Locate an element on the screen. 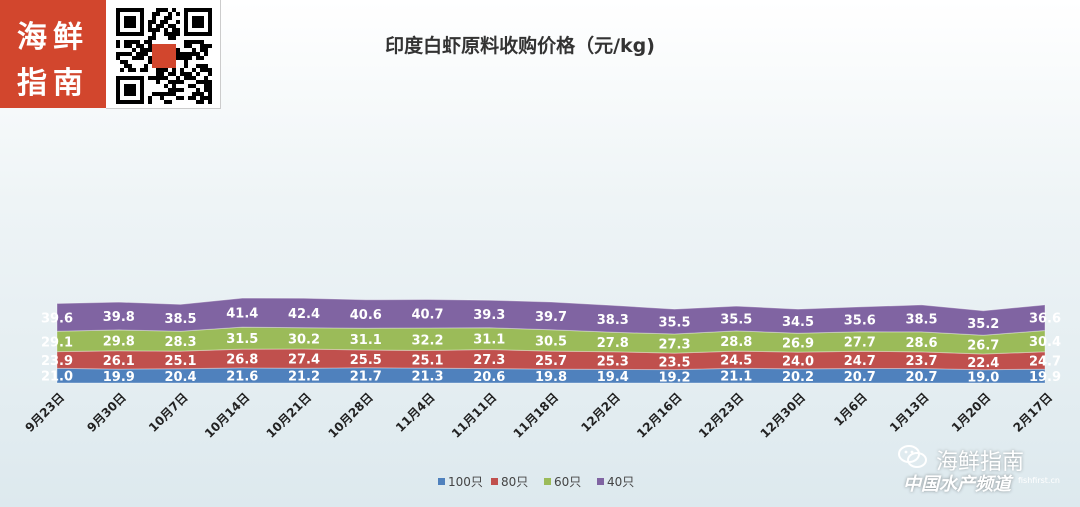 This screenshot has width=1080, height=507. data-label: 29.1 is located at coordinates (57, 342).